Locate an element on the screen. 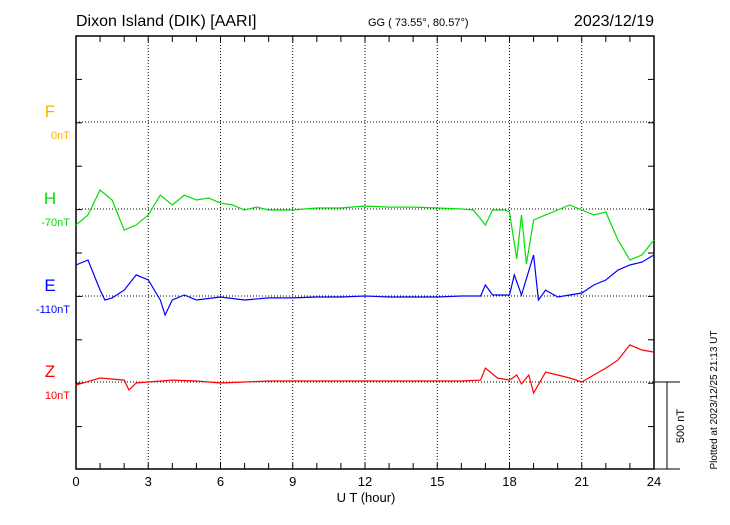 This screenshot has width=730, height=525. series-baseline-H: -70nT is located at coordinates (55, 223).